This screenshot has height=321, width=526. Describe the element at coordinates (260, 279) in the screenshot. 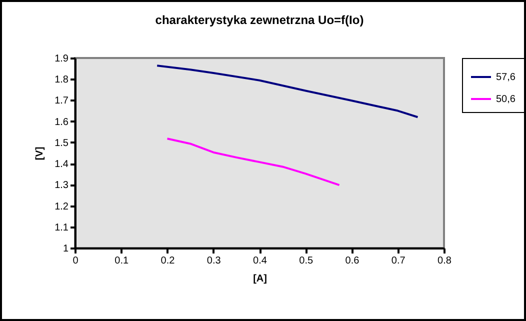

I see `x-axis-title: [A]` at that location.